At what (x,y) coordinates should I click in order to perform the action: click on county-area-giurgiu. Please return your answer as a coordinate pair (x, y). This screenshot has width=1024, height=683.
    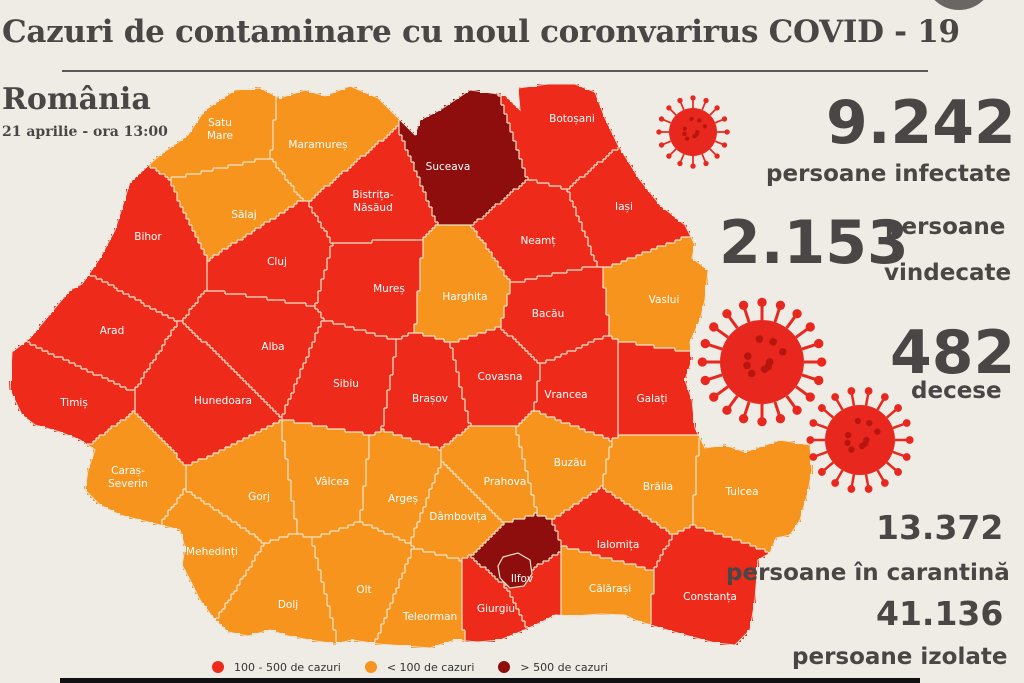
    Looking at the image, I should click on (495, 598).